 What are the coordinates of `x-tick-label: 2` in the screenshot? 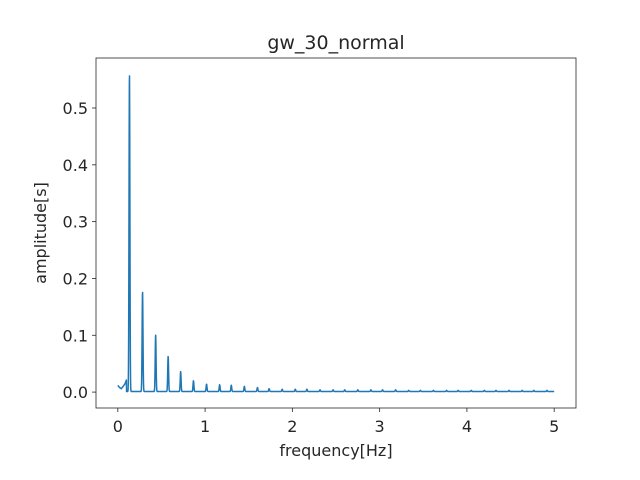 It's located at (292, 426).